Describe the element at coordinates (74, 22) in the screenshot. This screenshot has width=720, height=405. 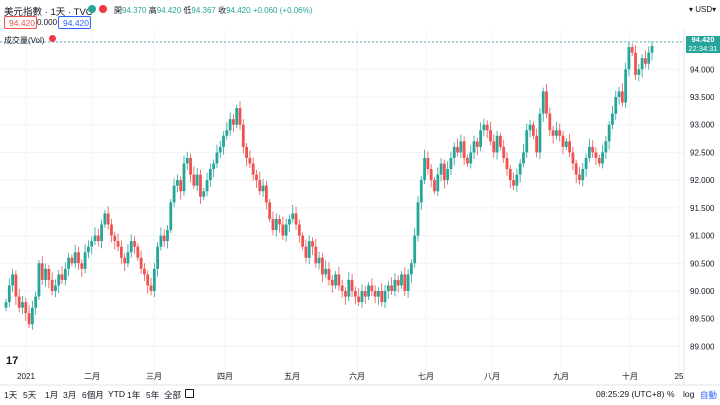
I see `ask-price-button: 94.420` at that location.